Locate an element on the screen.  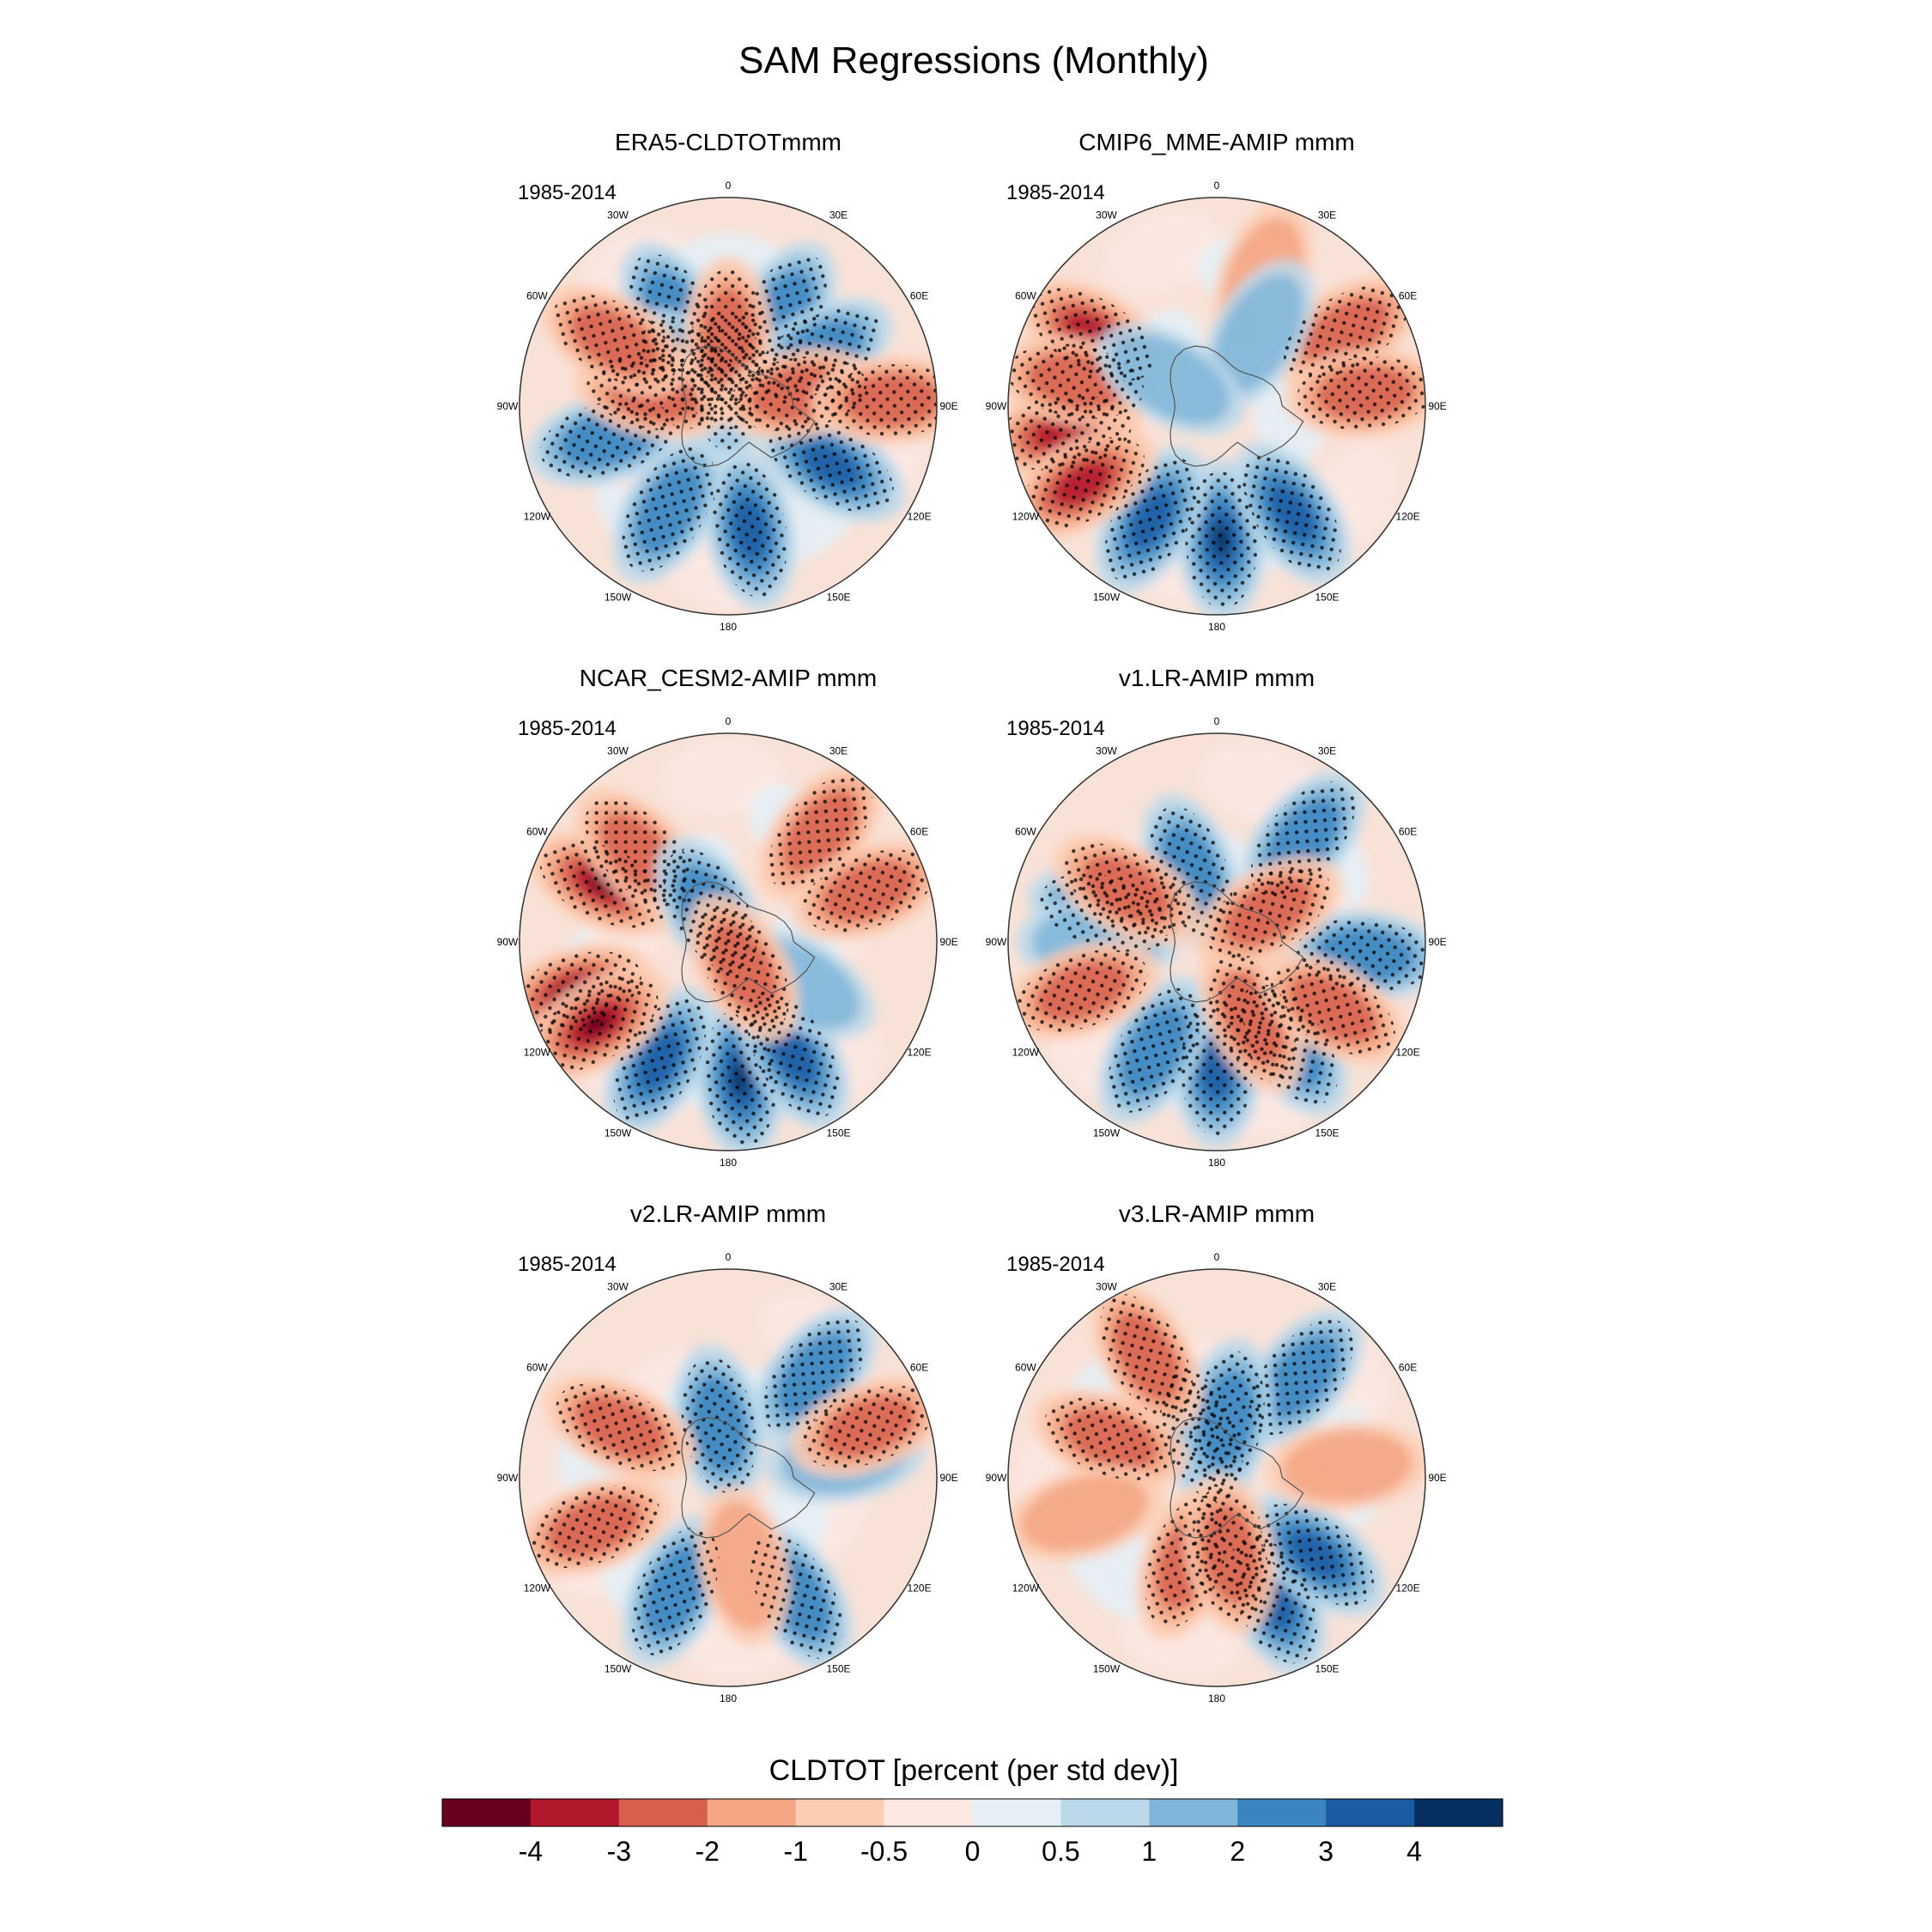
anomaly-positive is located at coordinates (1258, 334).